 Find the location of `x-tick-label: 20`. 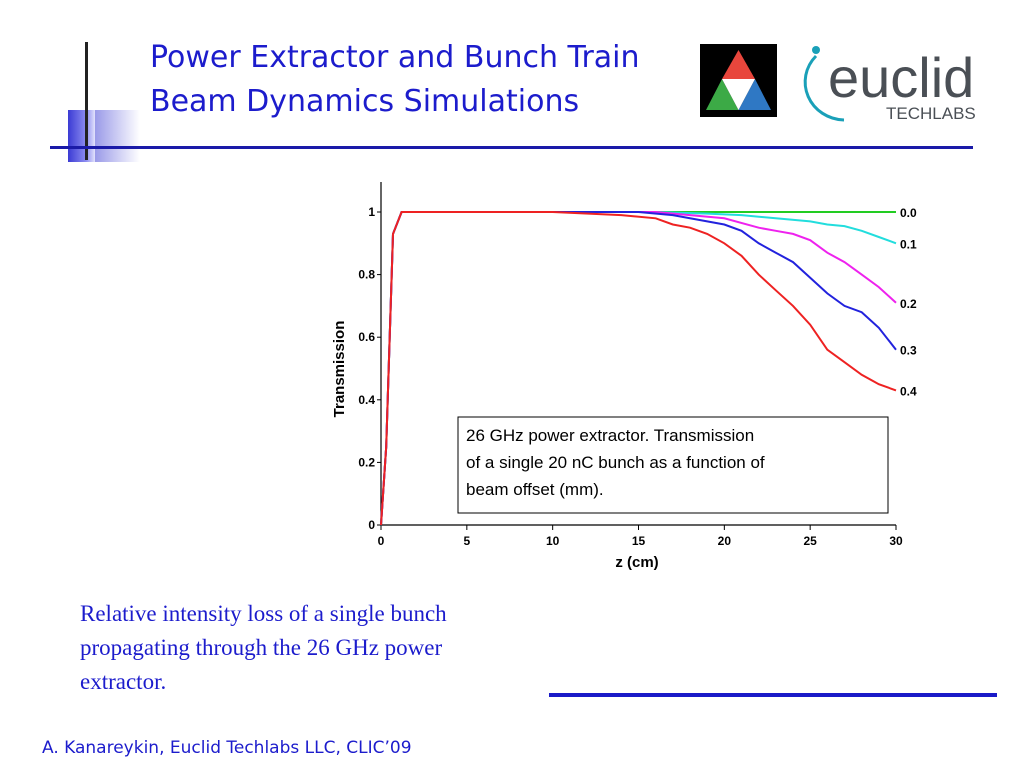

x-tick-label: 20 is located at coordinates (725, 541).